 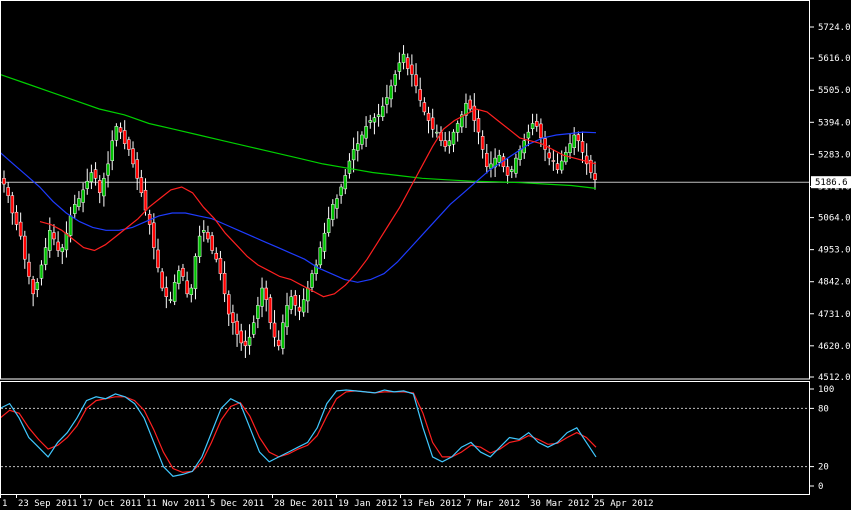 What do you see at coordinates (834, 91) in the screenshot?
I see `y-tick-label: 5505.0` at bounding box center [834, 91].